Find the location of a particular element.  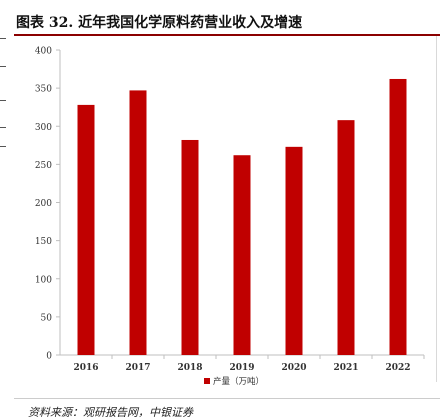

y-tick-label: 250 is located at coordinates (43, 166).